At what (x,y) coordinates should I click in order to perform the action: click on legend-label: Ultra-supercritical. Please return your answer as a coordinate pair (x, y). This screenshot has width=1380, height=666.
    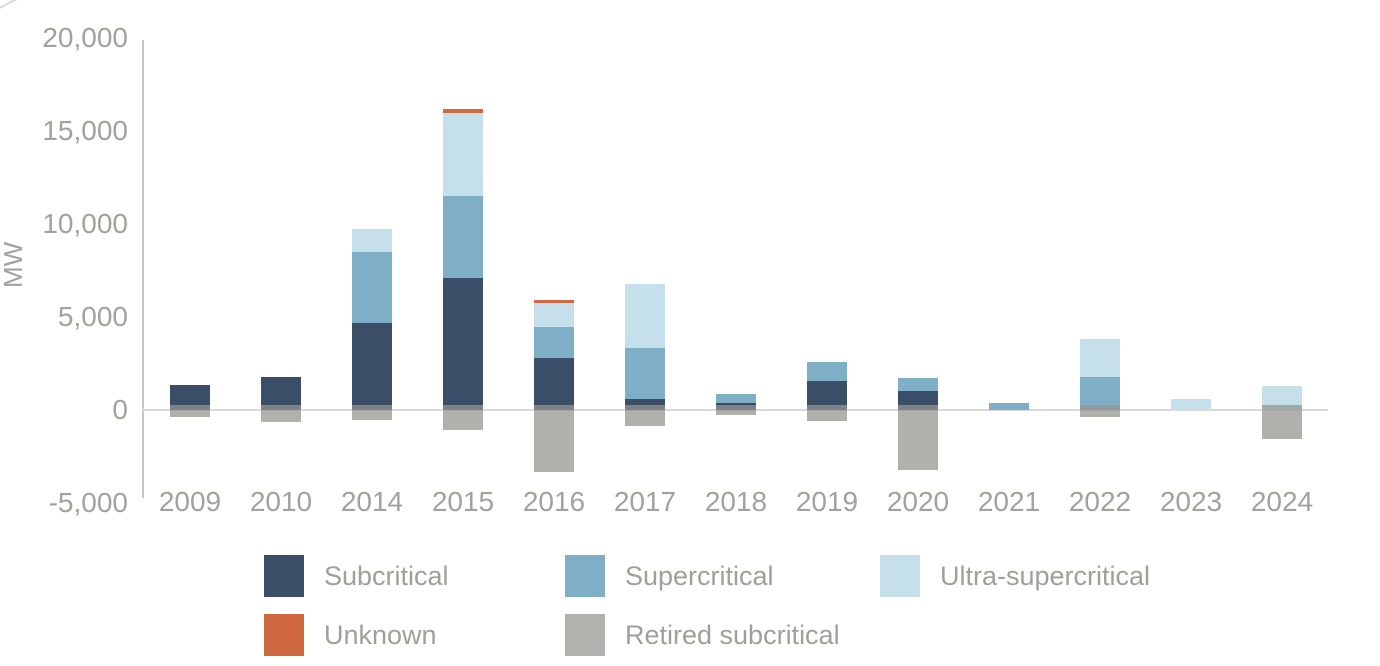
    Looking at the image, I should click on (1045, 576).